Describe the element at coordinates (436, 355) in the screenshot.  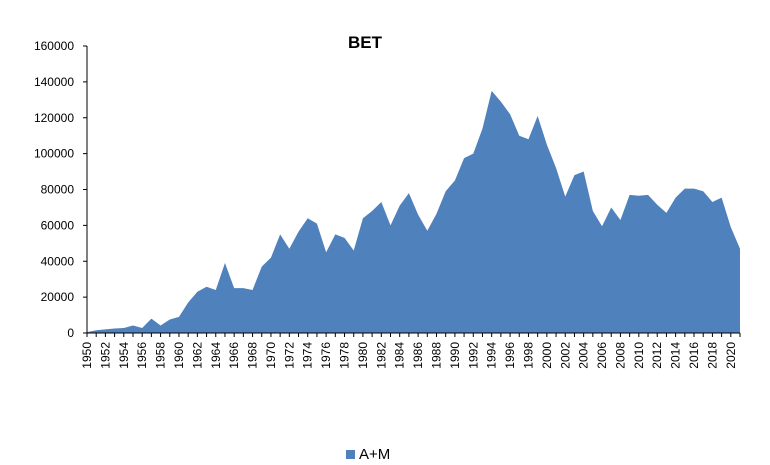
I see `x-tick-label: 1988` at that location.